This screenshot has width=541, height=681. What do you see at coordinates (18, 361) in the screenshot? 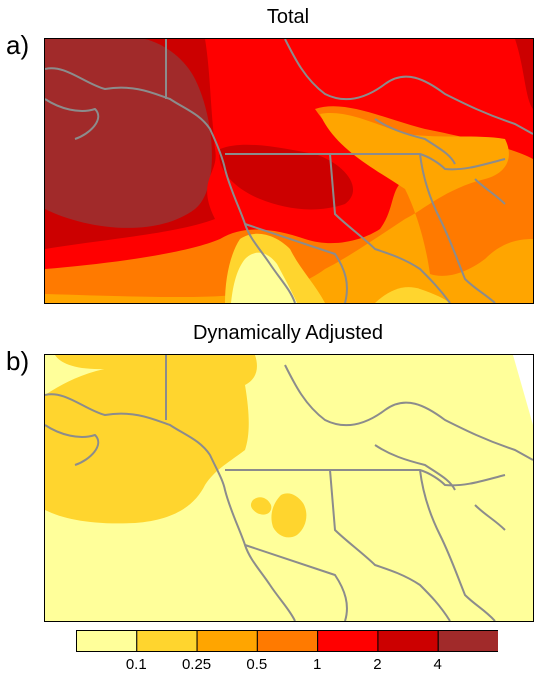
I see `panel-b-letter: b)` at bounding box center [18, 361].